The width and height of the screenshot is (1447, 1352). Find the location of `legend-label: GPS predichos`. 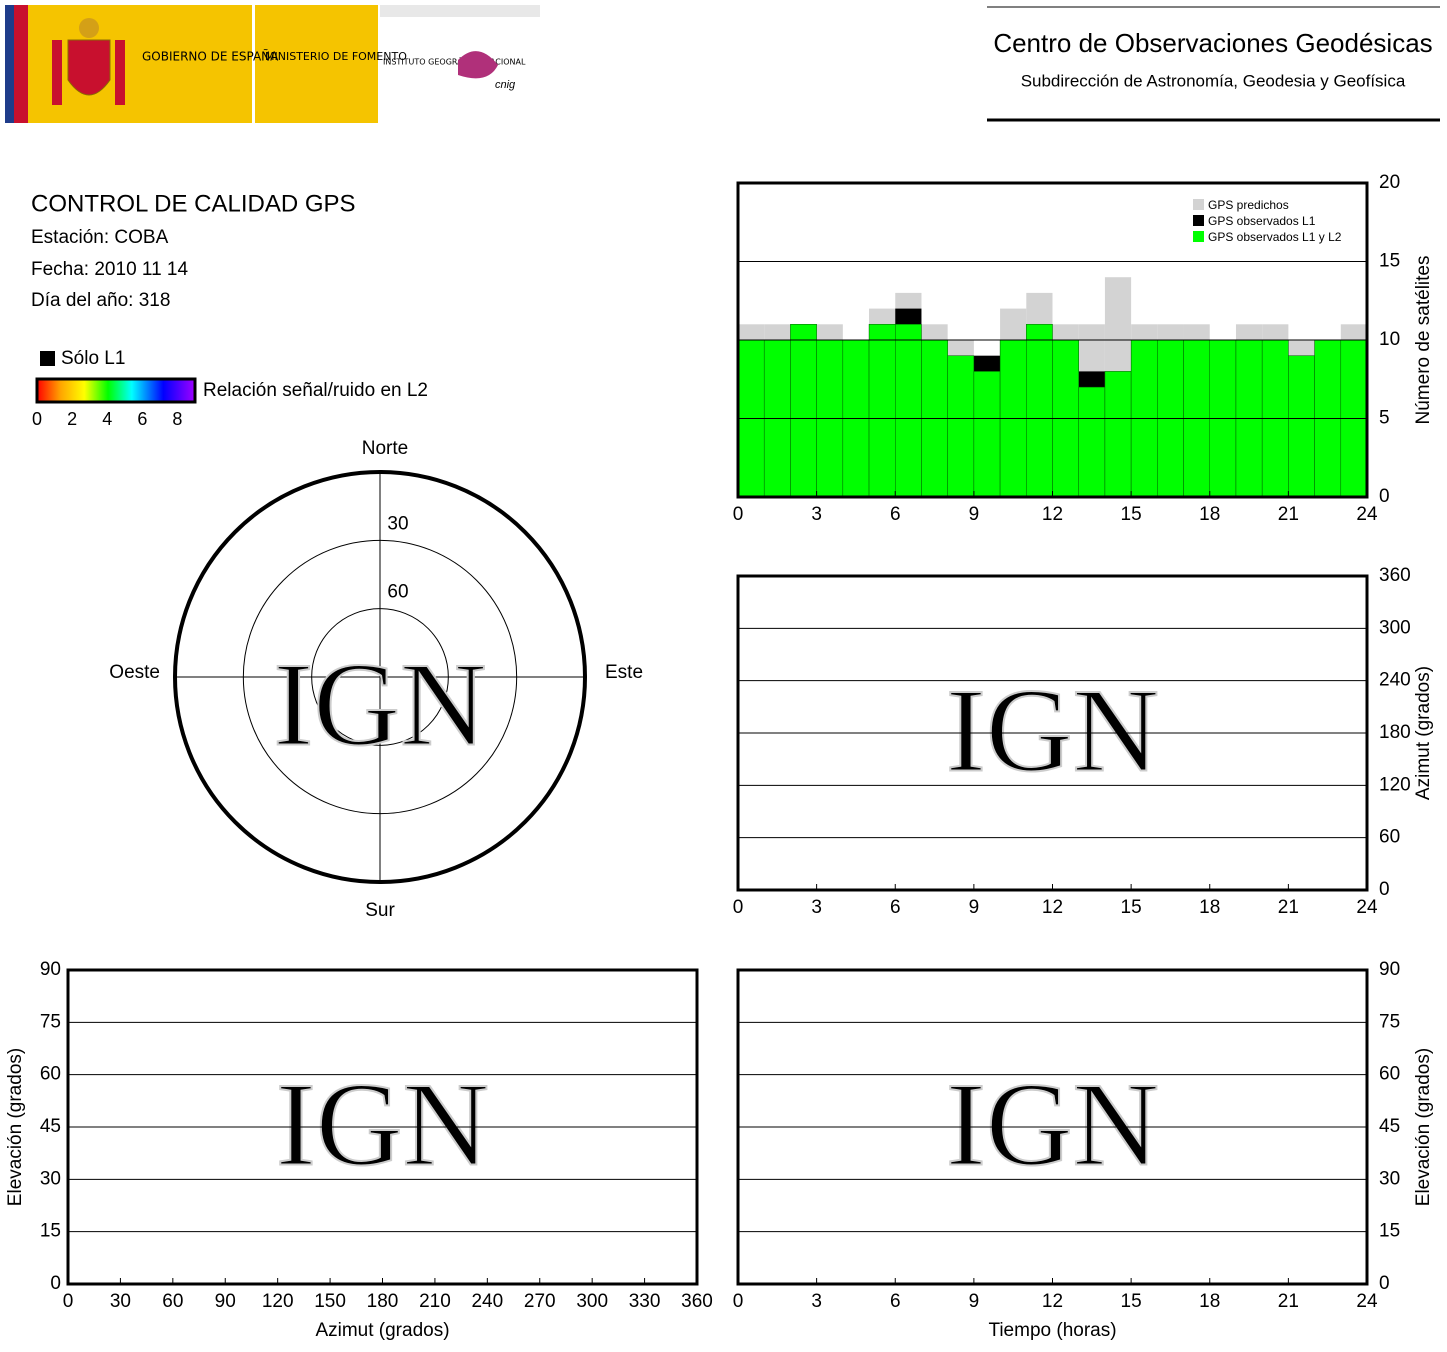

legend-label: GPS predichos is located at coordinates (1248, 205).